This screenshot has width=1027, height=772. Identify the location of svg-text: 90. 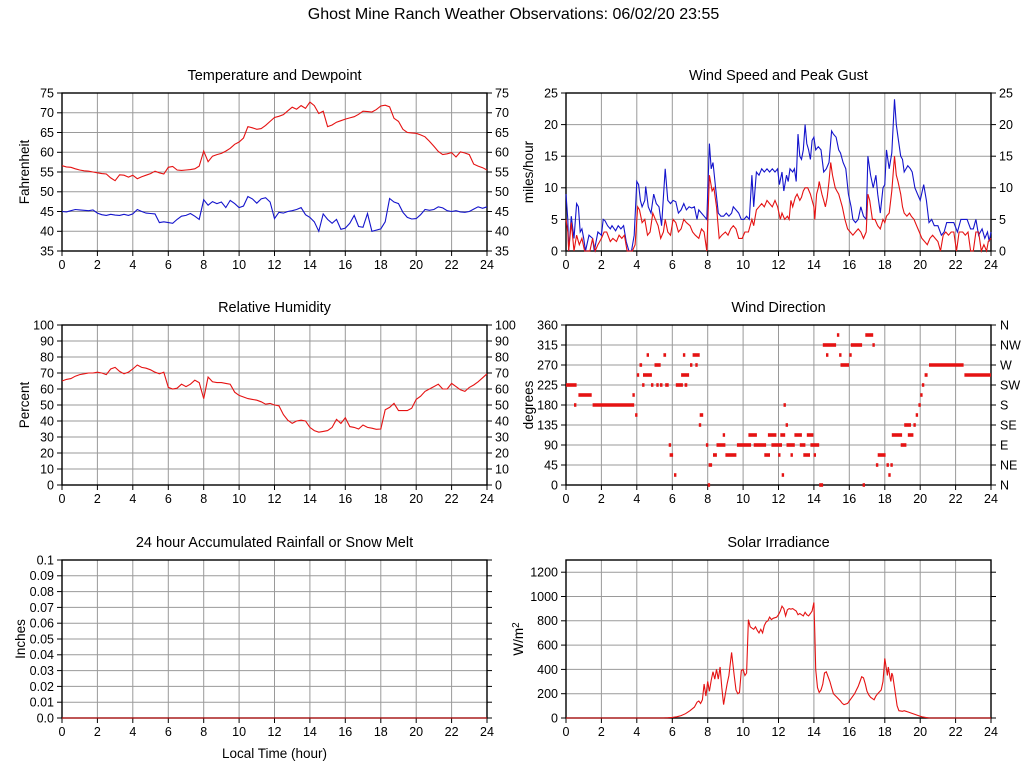
(47, 341).